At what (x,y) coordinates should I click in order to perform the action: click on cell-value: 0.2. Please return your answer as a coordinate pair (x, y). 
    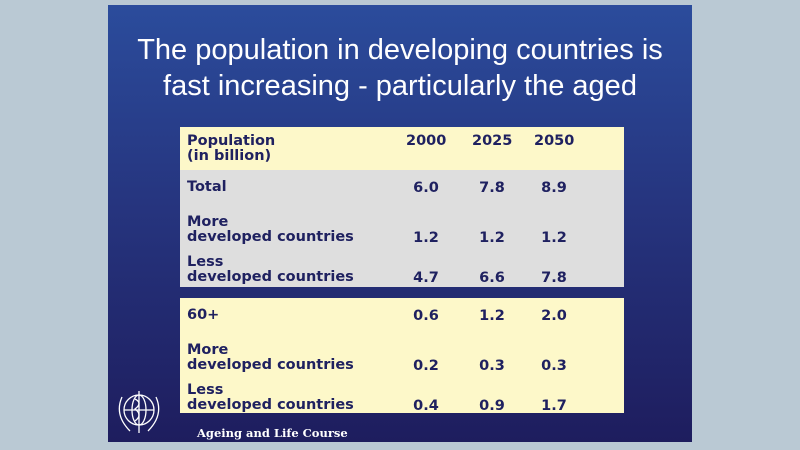
    Looking at the image, I should click on (426, 366).